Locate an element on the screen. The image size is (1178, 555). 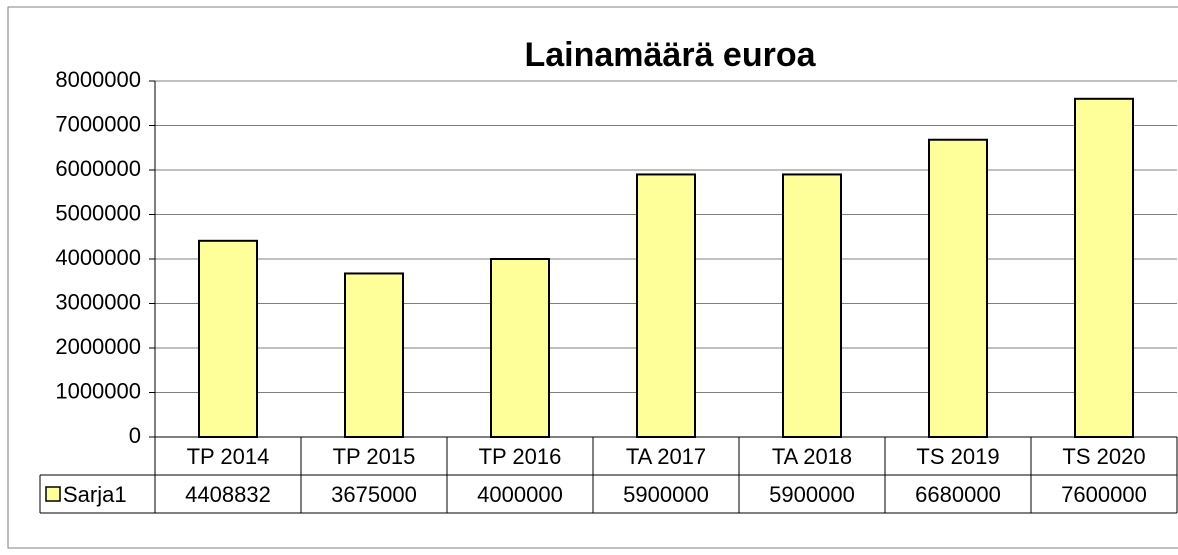
legend-label: Sarja1 is located at coordinates (95, 494).